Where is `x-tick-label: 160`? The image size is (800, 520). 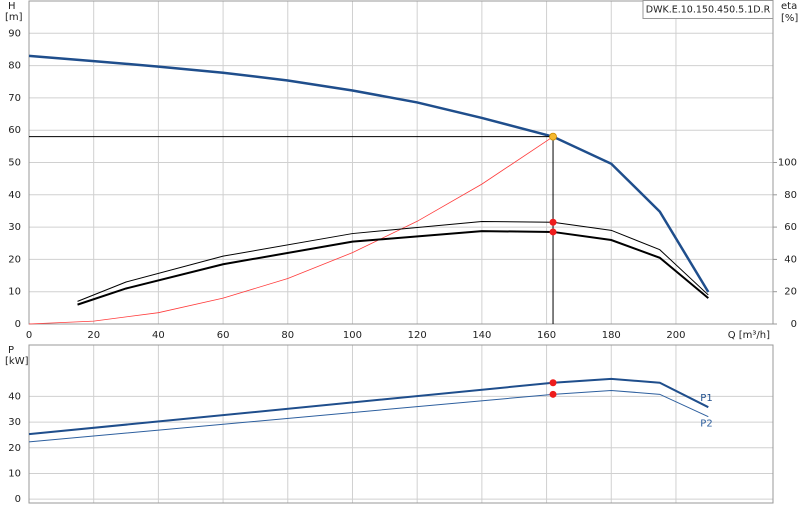
x-tick-label: 160 is located at coordinates (546, 335).